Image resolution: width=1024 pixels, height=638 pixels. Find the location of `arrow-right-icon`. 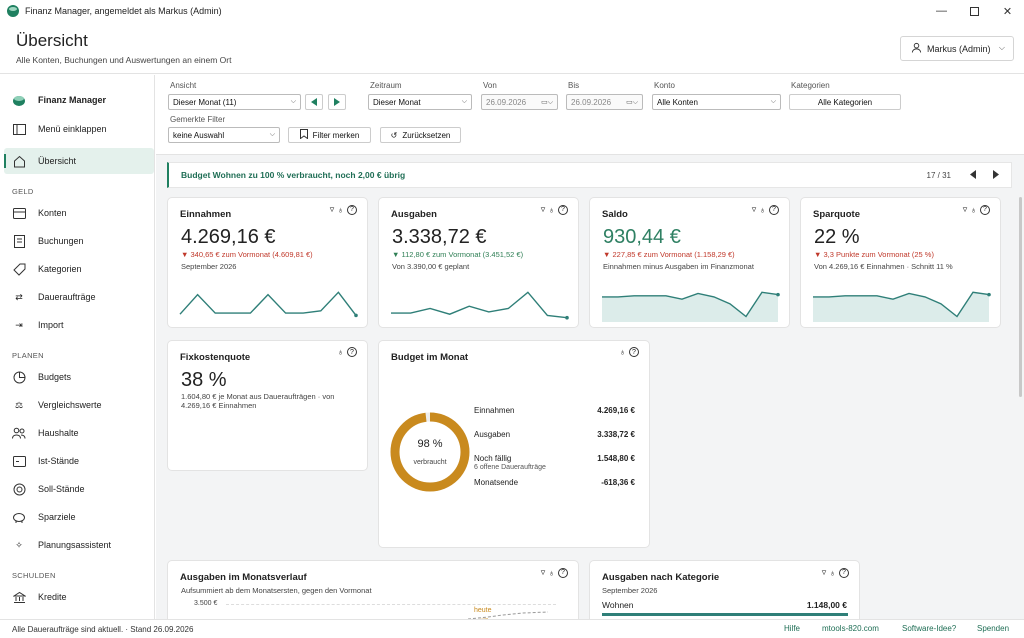

arrow-right-icon is located at coordinates (337, 102).